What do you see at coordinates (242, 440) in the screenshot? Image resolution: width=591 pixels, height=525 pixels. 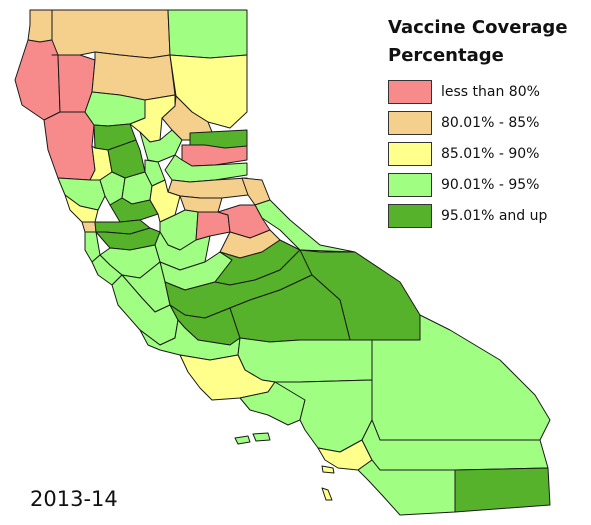 I see `island-santa-rosa` at bounding box center [242, 440].